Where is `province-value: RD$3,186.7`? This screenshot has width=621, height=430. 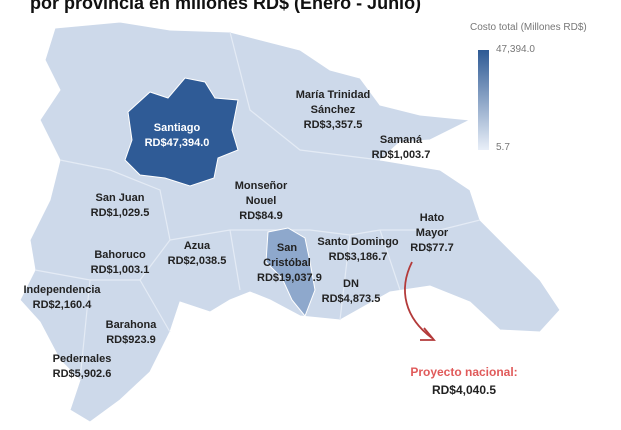
province-value: RD$3,186.7 is located at coordinates (358, 257).